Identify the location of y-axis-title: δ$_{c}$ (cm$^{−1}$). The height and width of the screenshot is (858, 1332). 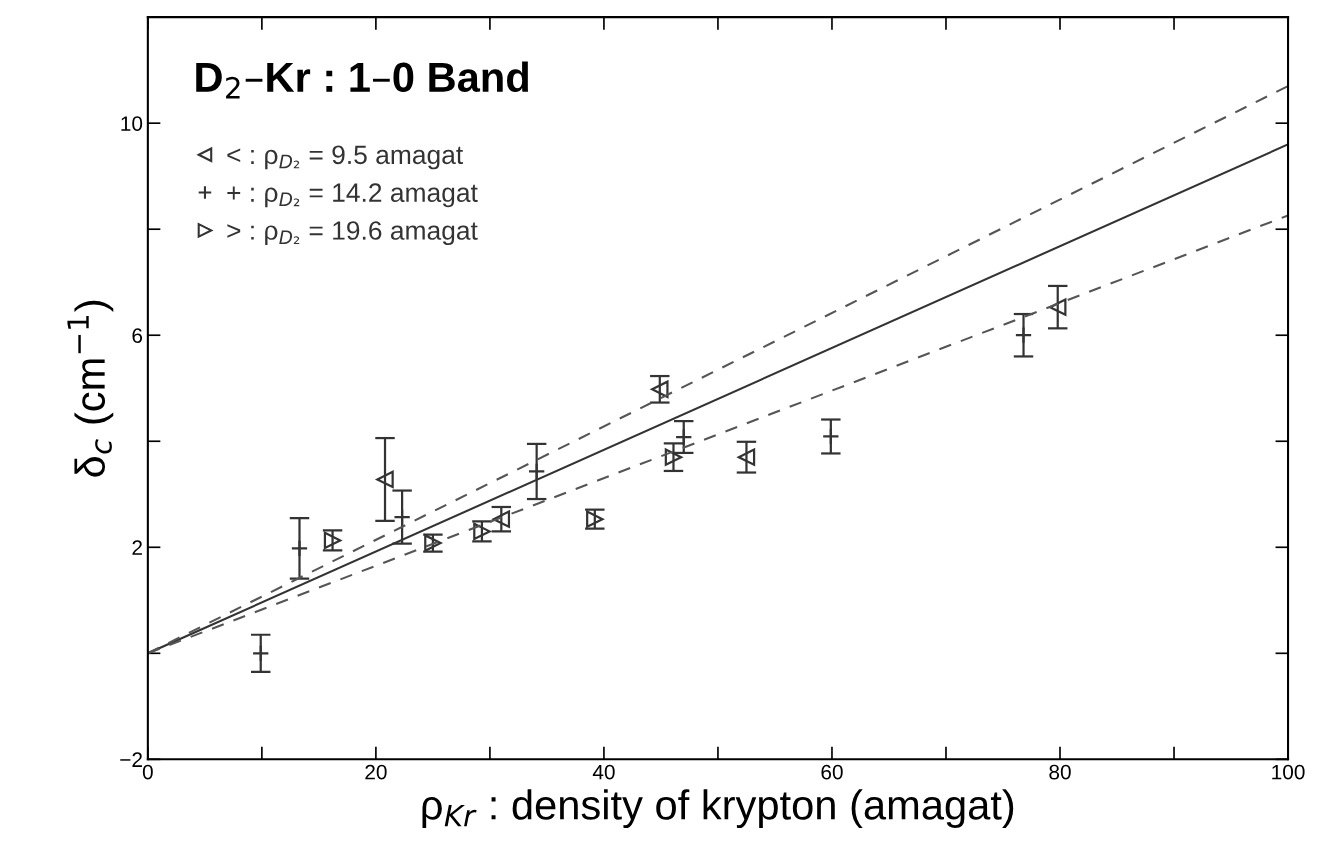
(90, 388).